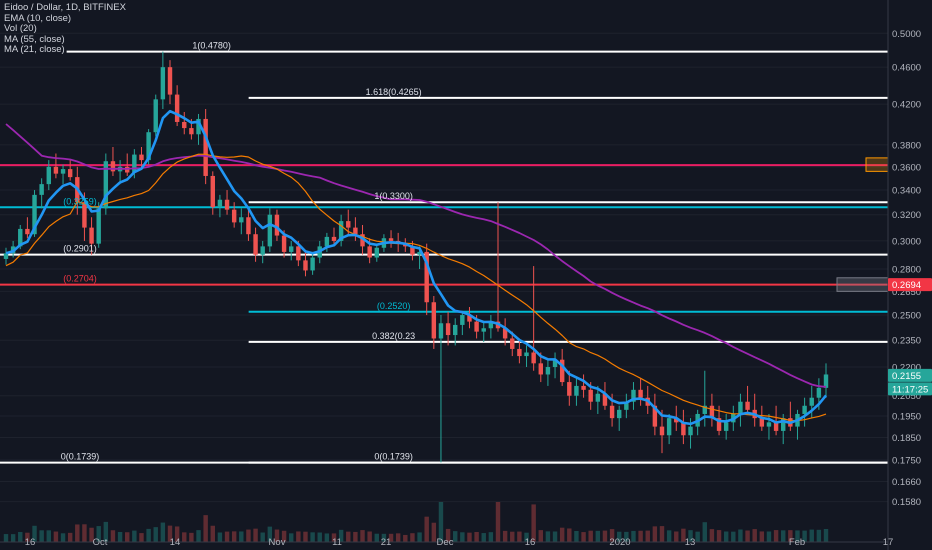 The image size is (932, 550). What do you see at coordinates (34, 49) in the screenshot?
I see `legend-ma21: MA (21, close)` at bounding box center [34, 49].